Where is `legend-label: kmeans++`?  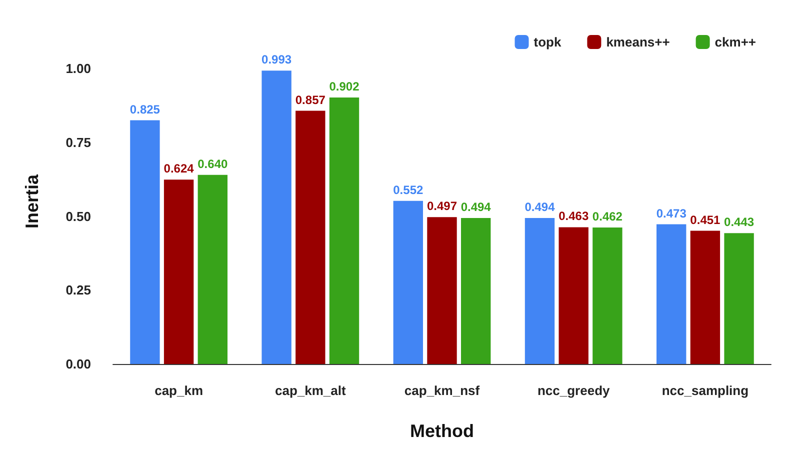 legend-label: kmeans++ is located at coordinates (638, 42).